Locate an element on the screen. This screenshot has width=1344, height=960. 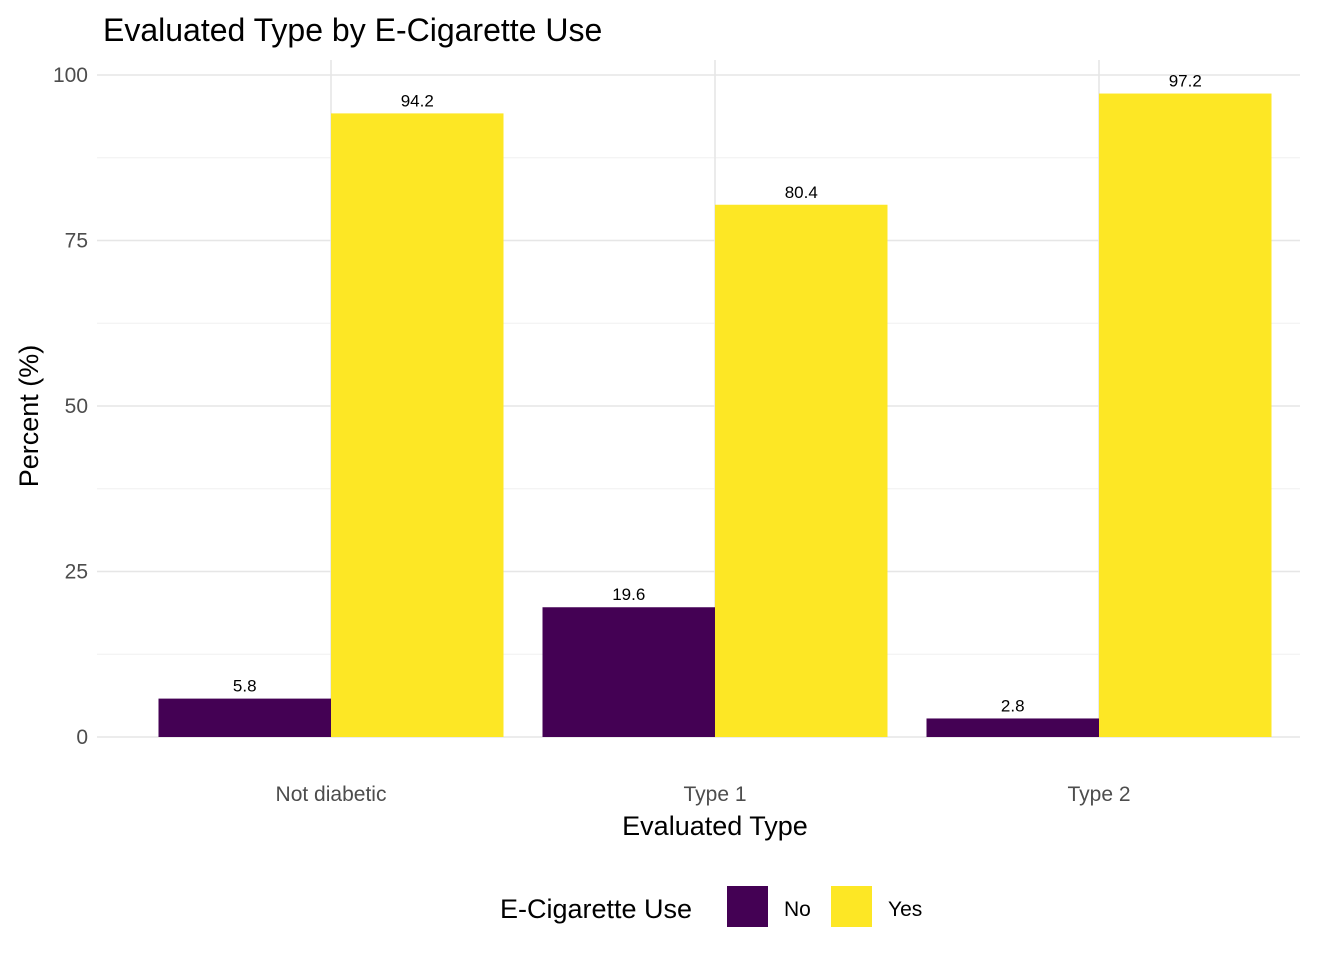
x-tick-label: Type 1 is located at coordinates (714, 794).